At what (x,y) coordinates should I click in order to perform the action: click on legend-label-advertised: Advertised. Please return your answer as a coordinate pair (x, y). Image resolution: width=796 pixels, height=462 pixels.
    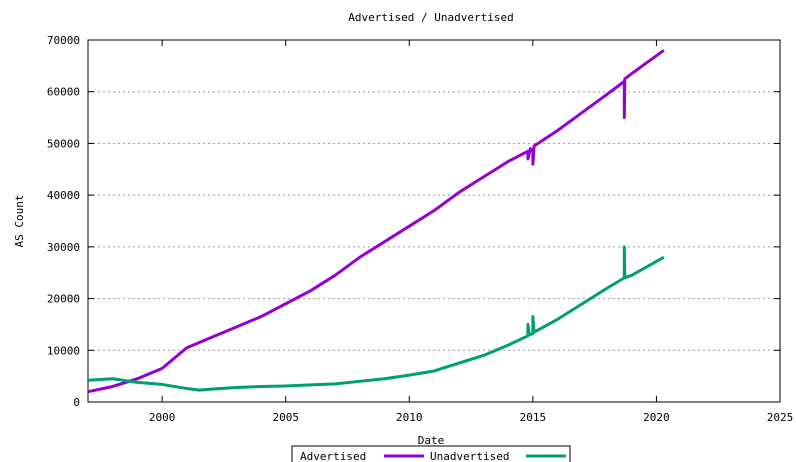
    Looking at the image, I should click on (333, 456).